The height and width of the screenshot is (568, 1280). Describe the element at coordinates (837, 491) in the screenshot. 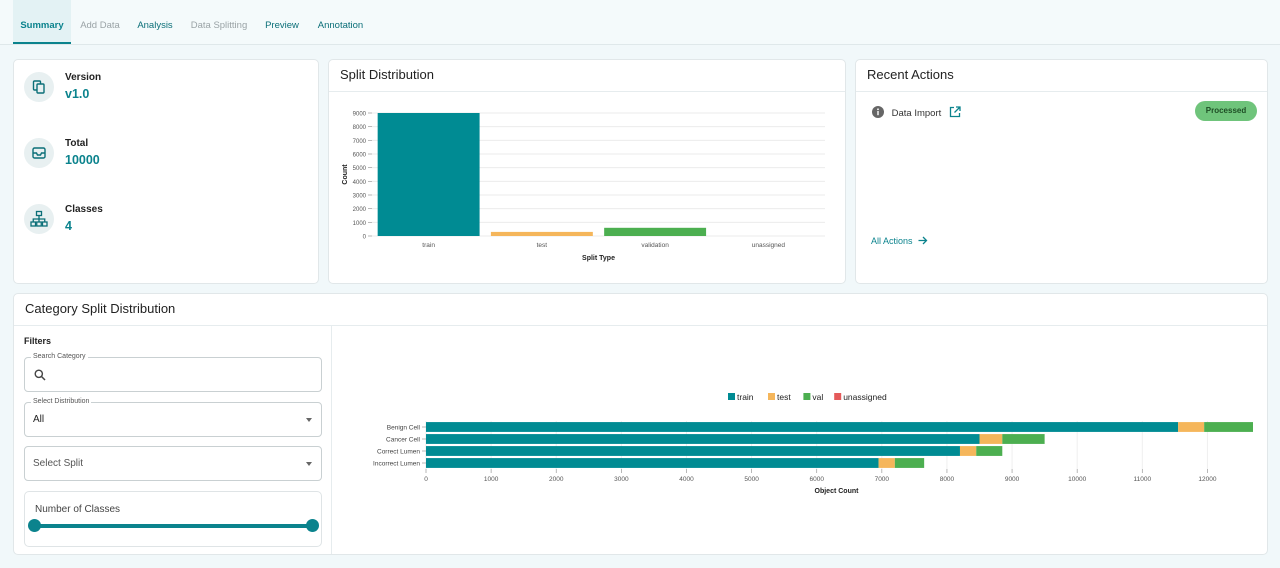

I see `x-axis-title: Object Count` at that location.